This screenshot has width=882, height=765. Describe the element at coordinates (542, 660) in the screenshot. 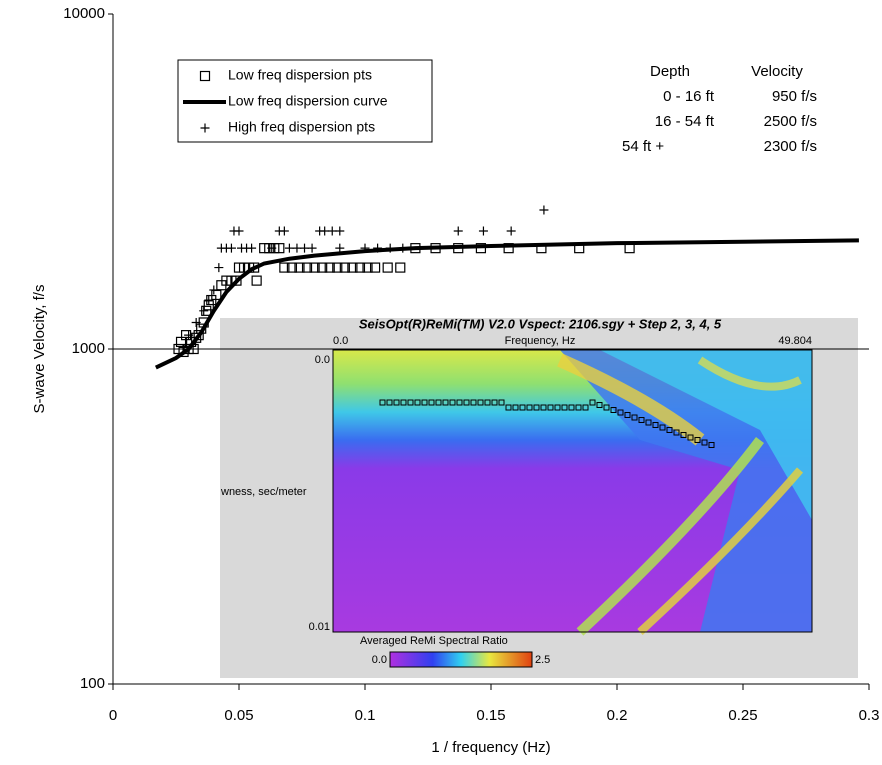

I see `colorbar-max: 2.5` at that location.